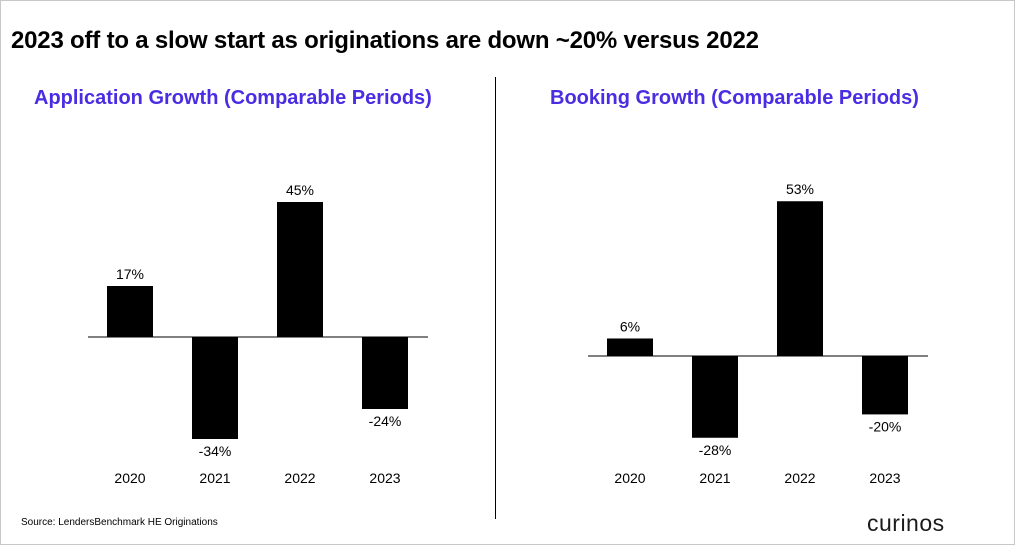 The width and height of the screenshot is (1015, 545). I want to click on booking-bar-2023, so click(885, 385).